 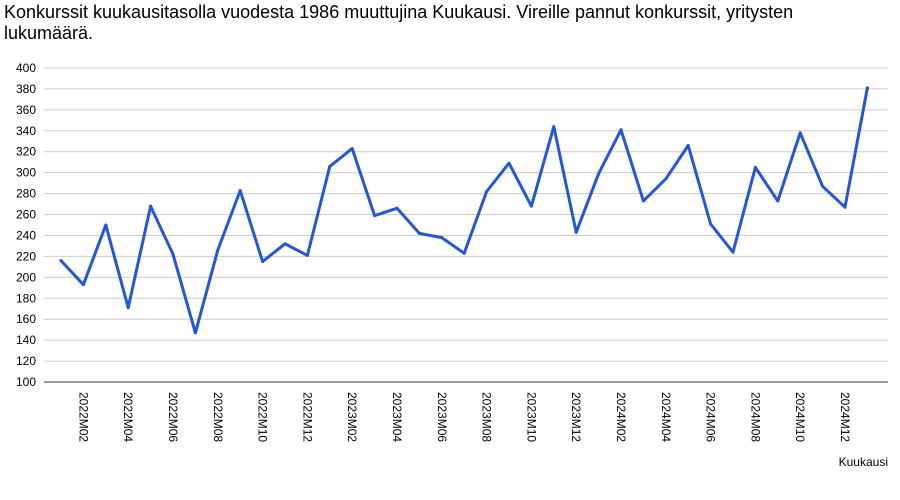 What do you see at coordinates (576, 417) in the screenshot?
I see `x-tick-label: 2023M12` at bounding box center [576, 417].